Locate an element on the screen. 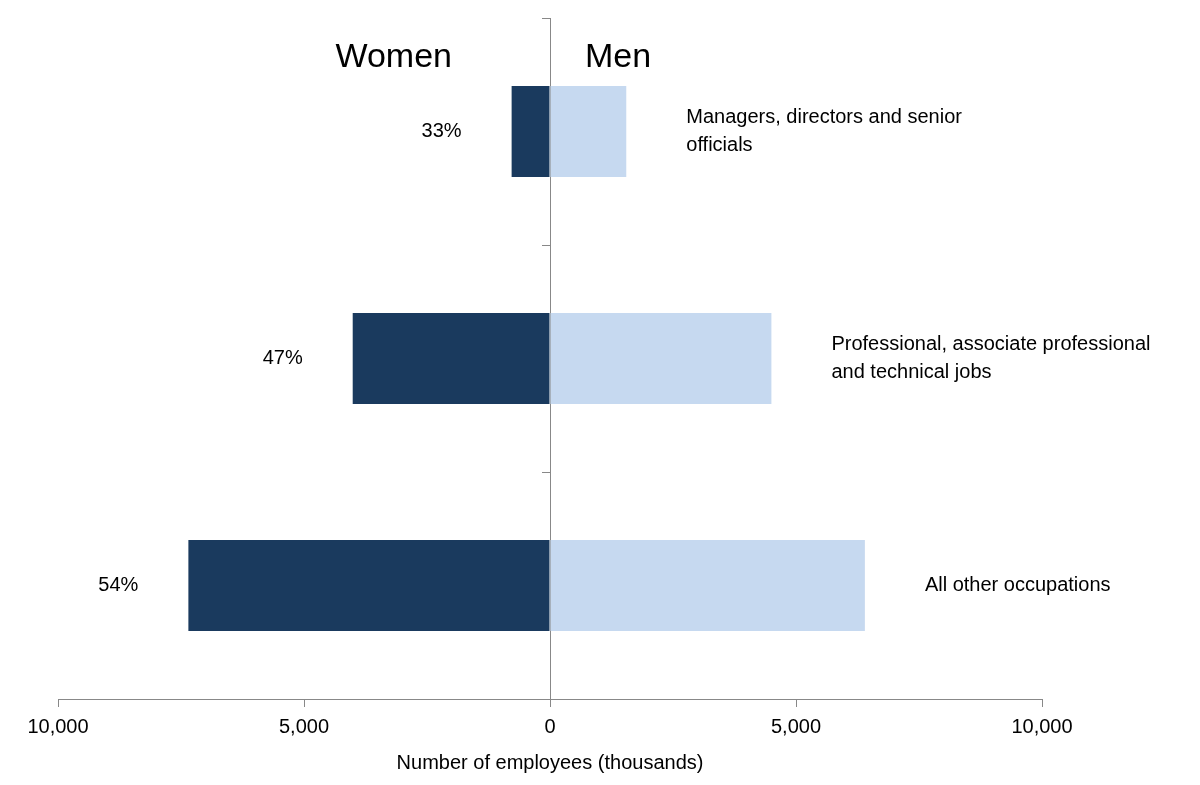  y-tick-label: Managers, directors and senior officials is located at coordinates (824, 130).